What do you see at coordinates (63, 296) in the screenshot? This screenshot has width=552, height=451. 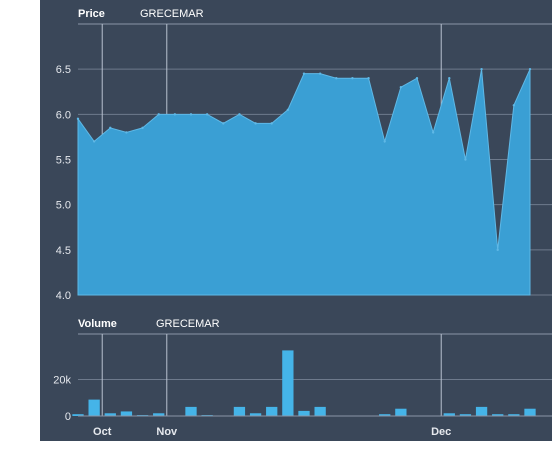 I see `price-y-tick-label: 4.0` at bounding box center [63, 296].